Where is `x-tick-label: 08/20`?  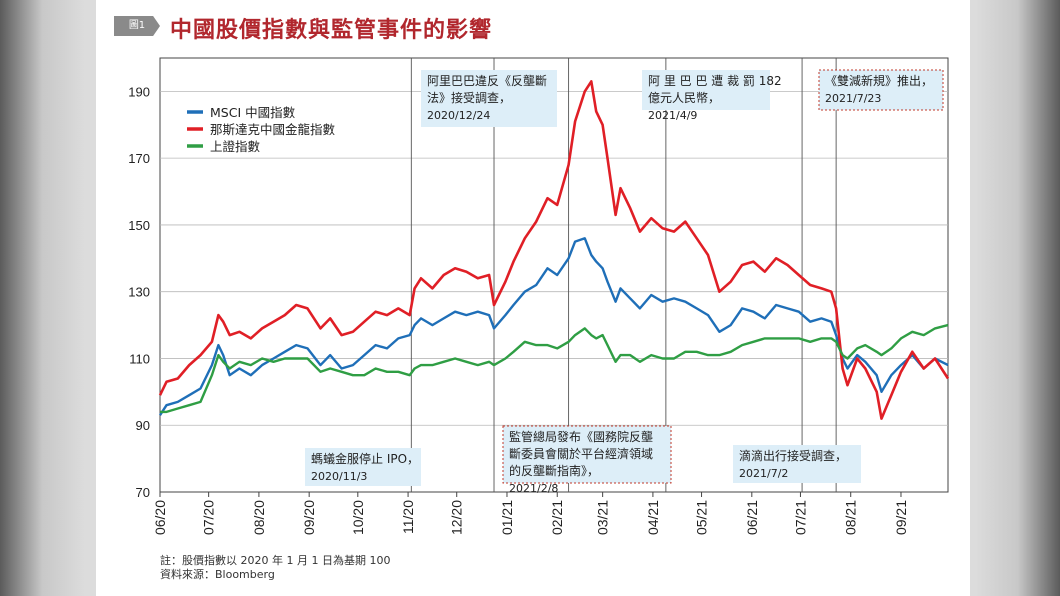 x-tick-label: 08/20 is located at coordinates (259, 517).